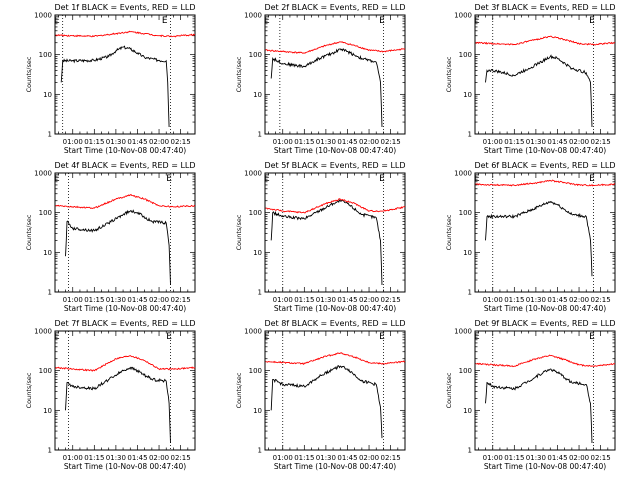 The image size is (640, 480). What do you see at coordinates (334, 7) in the screenshot?
I see `panel-title: Det 2f BLACK = Events, RED = LLD` at bounding box center [334, 7].